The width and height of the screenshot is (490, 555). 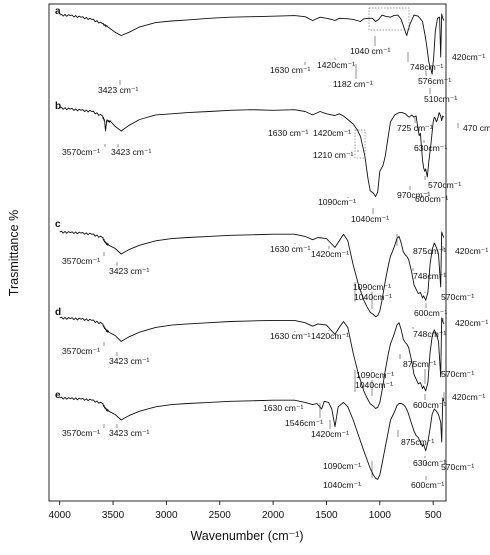 What do you see at coordinates (58, 395) in the screenshot?
I see `panel-label-e: e` at bounding box center [58, 395].